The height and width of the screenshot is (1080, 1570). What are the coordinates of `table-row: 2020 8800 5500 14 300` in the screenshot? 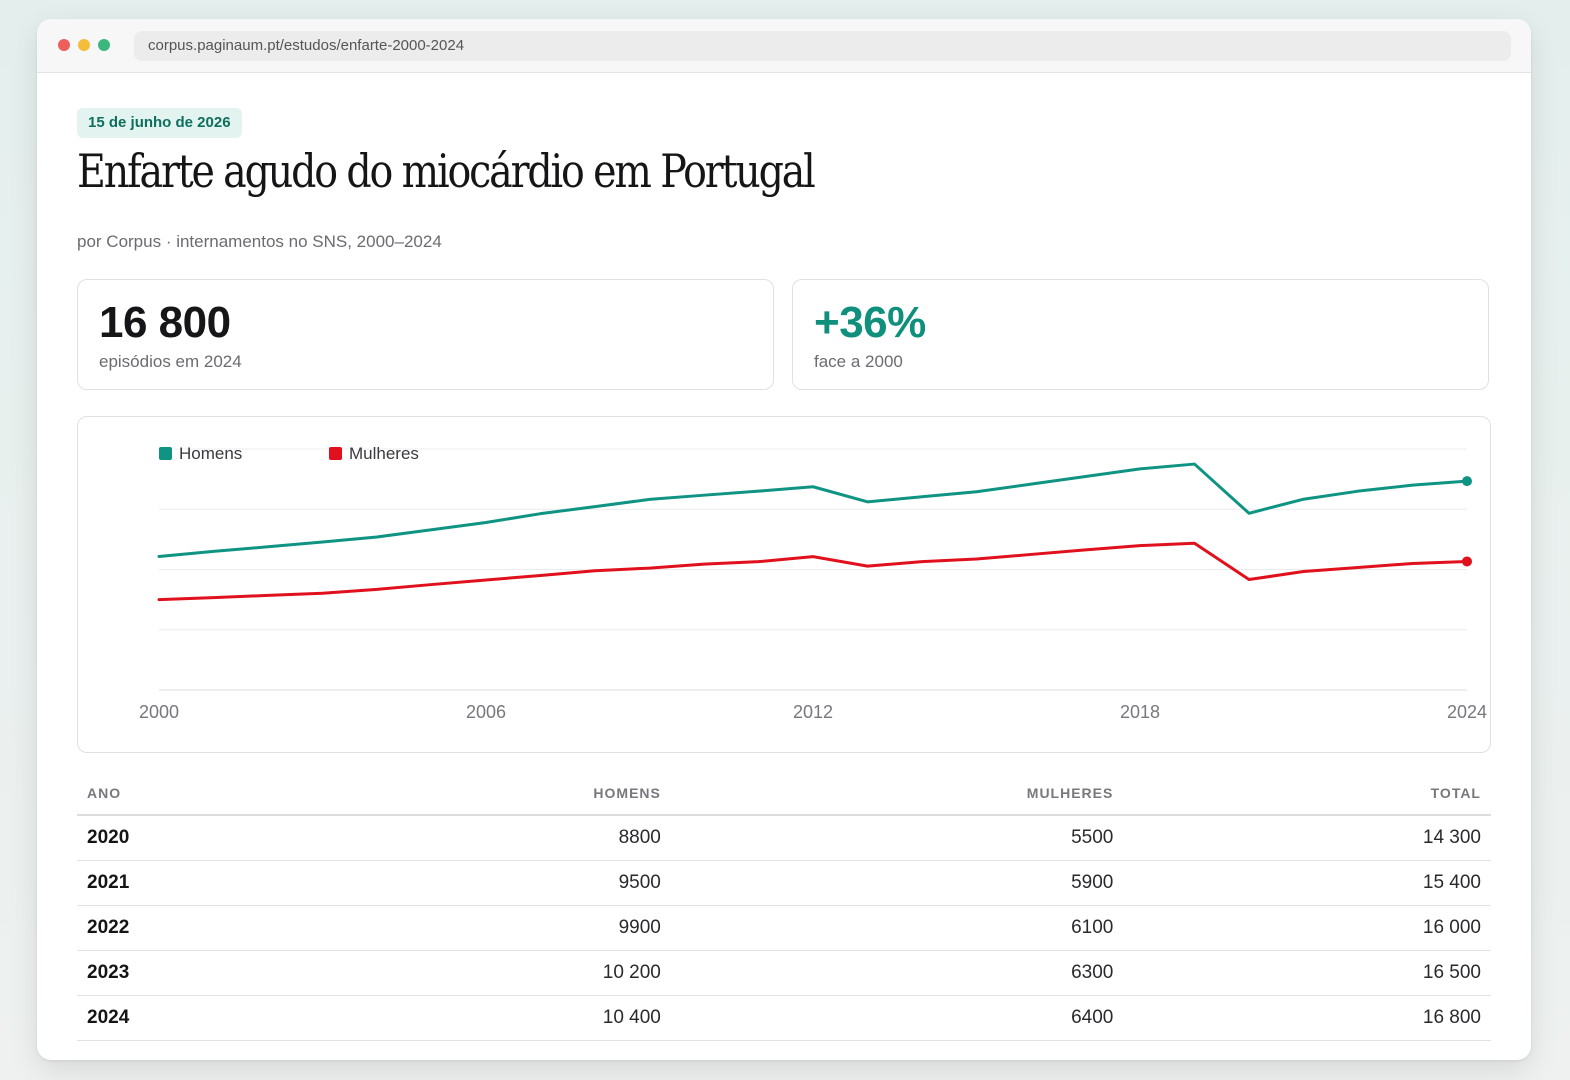 It's located at (784, 838).